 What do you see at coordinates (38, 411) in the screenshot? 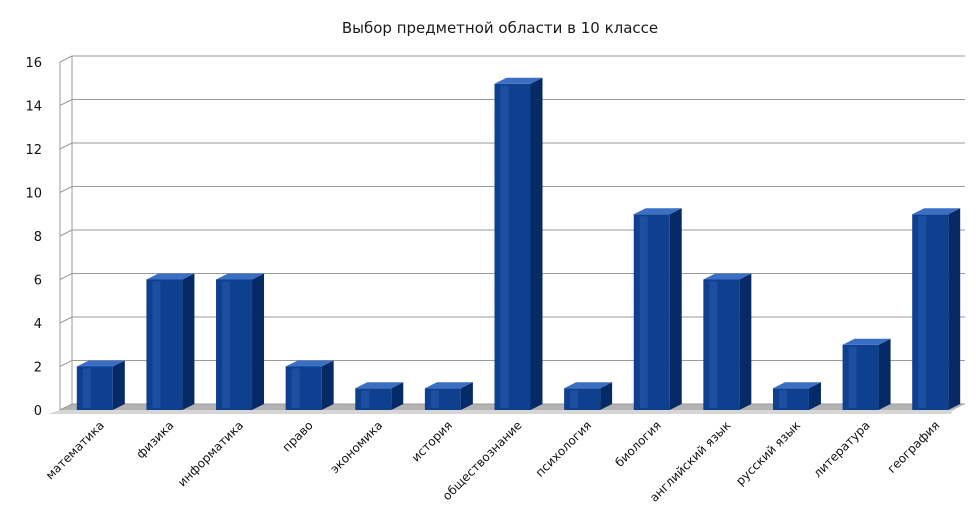
I see `y-tick-label: 0` at bounding box center [38, 411].